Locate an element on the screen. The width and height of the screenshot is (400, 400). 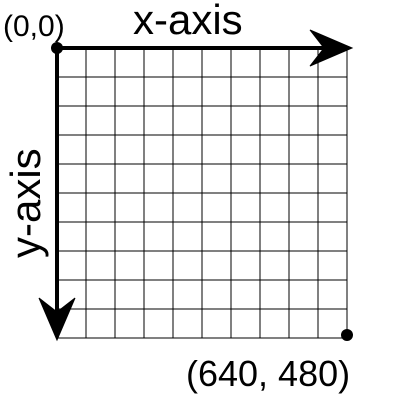
y-axis-label: y-axis is located at coordinates (25, 203).